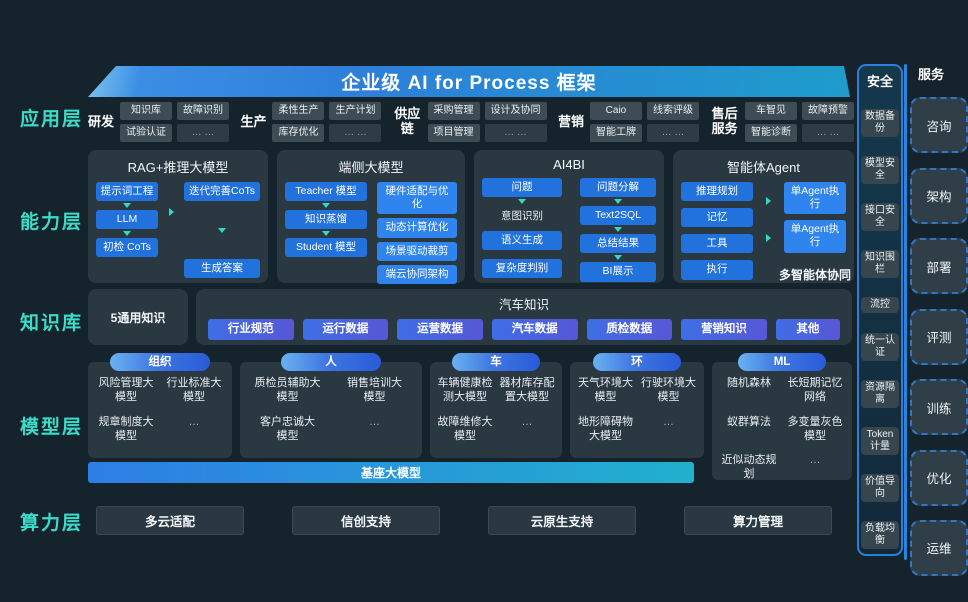  I want to click on ai4bi-flow-right: 问题分解 Text2SQL 总结结果 BI展示, so click(618, 230).